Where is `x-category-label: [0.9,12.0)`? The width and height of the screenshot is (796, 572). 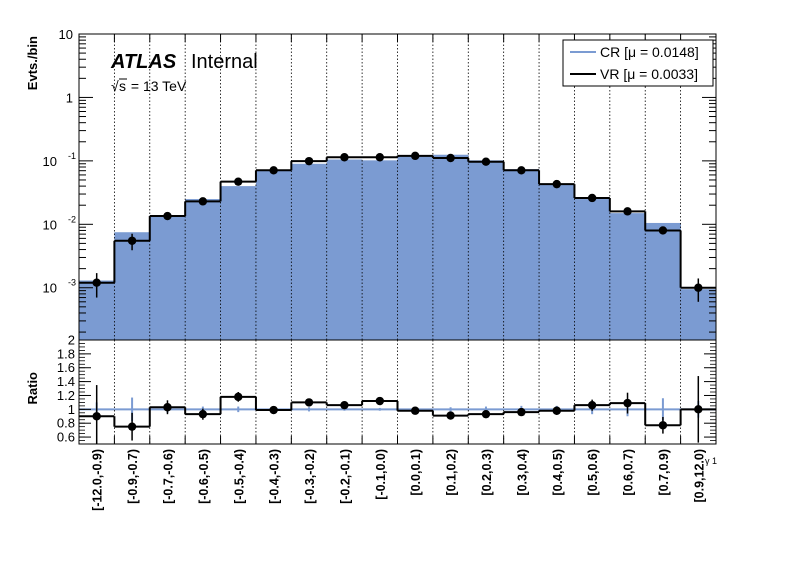
x-category-label: [0.9,12.0) is located at coordinates (699, 476).